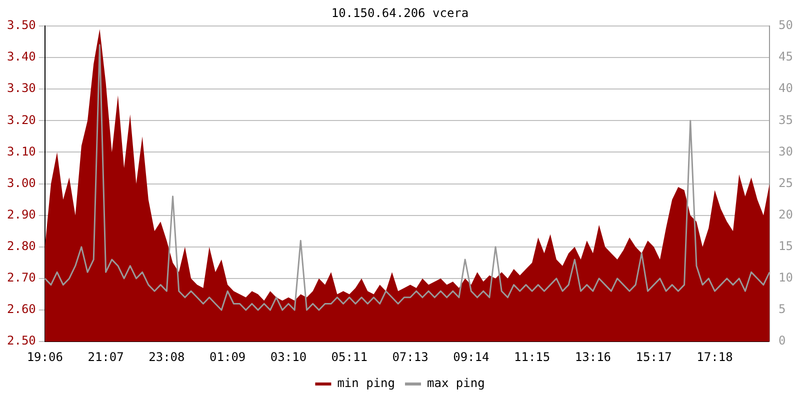 The image size is (800, 400). I want to click on y-tick-label: 2.50, so click(21, 341).